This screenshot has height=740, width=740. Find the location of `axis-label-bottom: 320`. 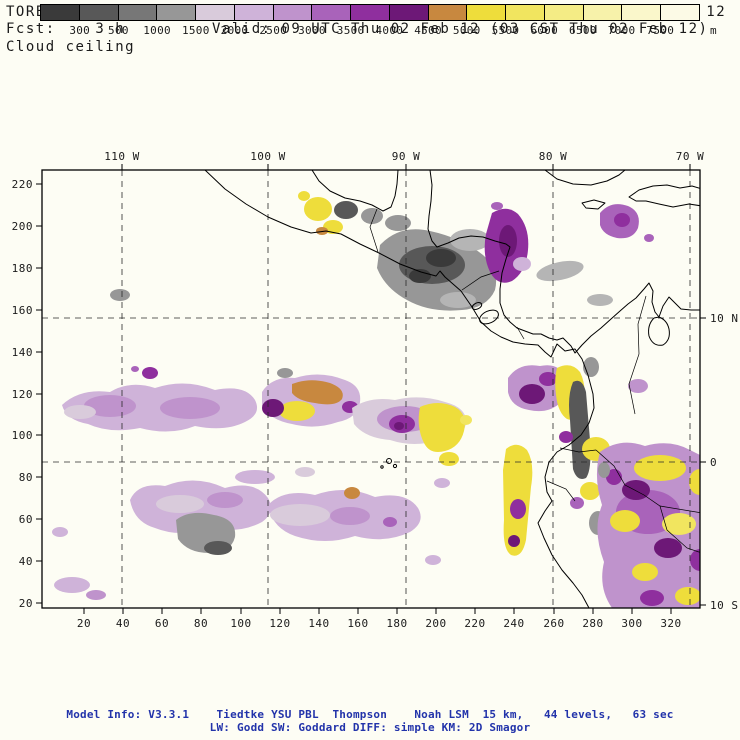

axis-label-bottom: 320 is located at coordinates (670, 623).